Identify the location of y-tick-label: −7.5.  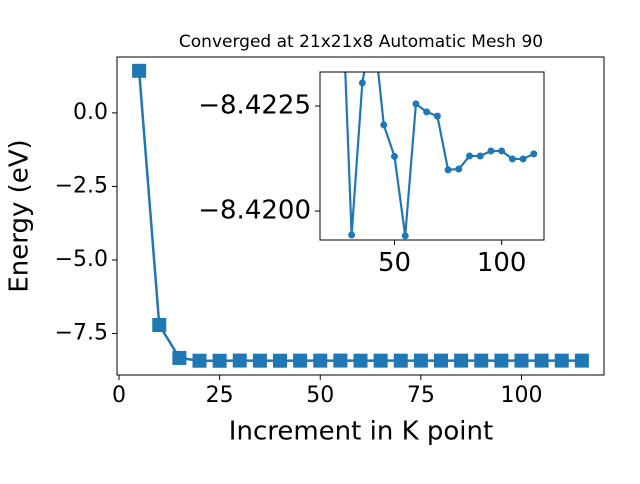
(81, 333).